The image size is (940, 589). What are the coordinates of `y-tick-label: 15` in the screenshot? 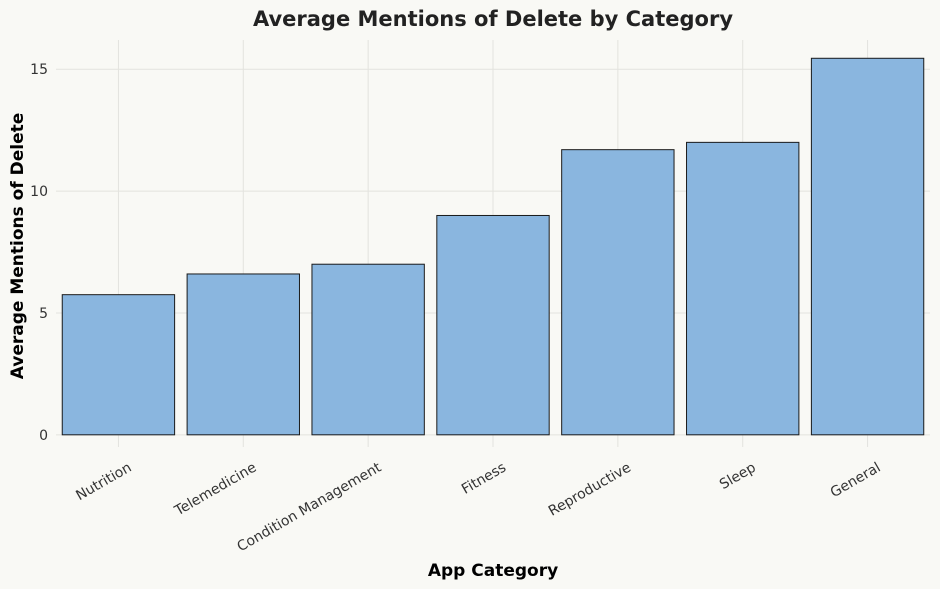 It's located at (39, 70).